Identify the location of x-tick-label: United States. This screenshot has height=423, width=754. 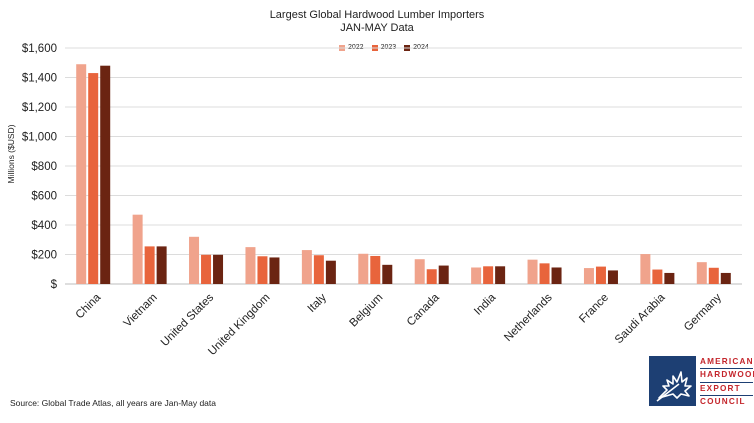
(187, 319).